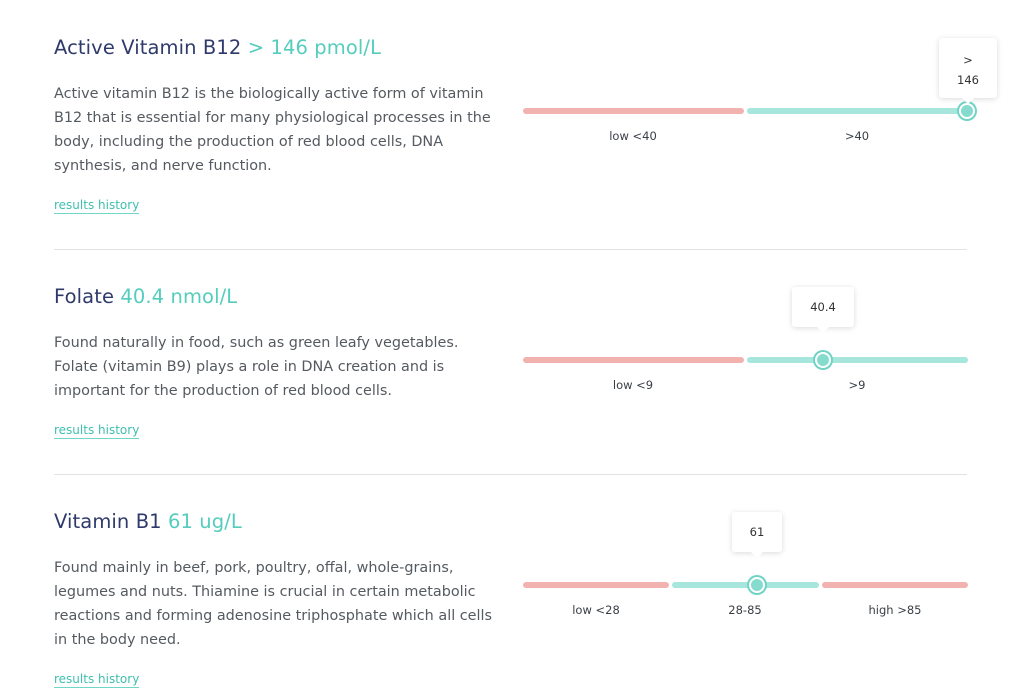 The width and height of the screenshot is (1024, 692). Describe the element at coordinates (968, 80) in the screenshot. I see `tooltip-line: 146` at that location.